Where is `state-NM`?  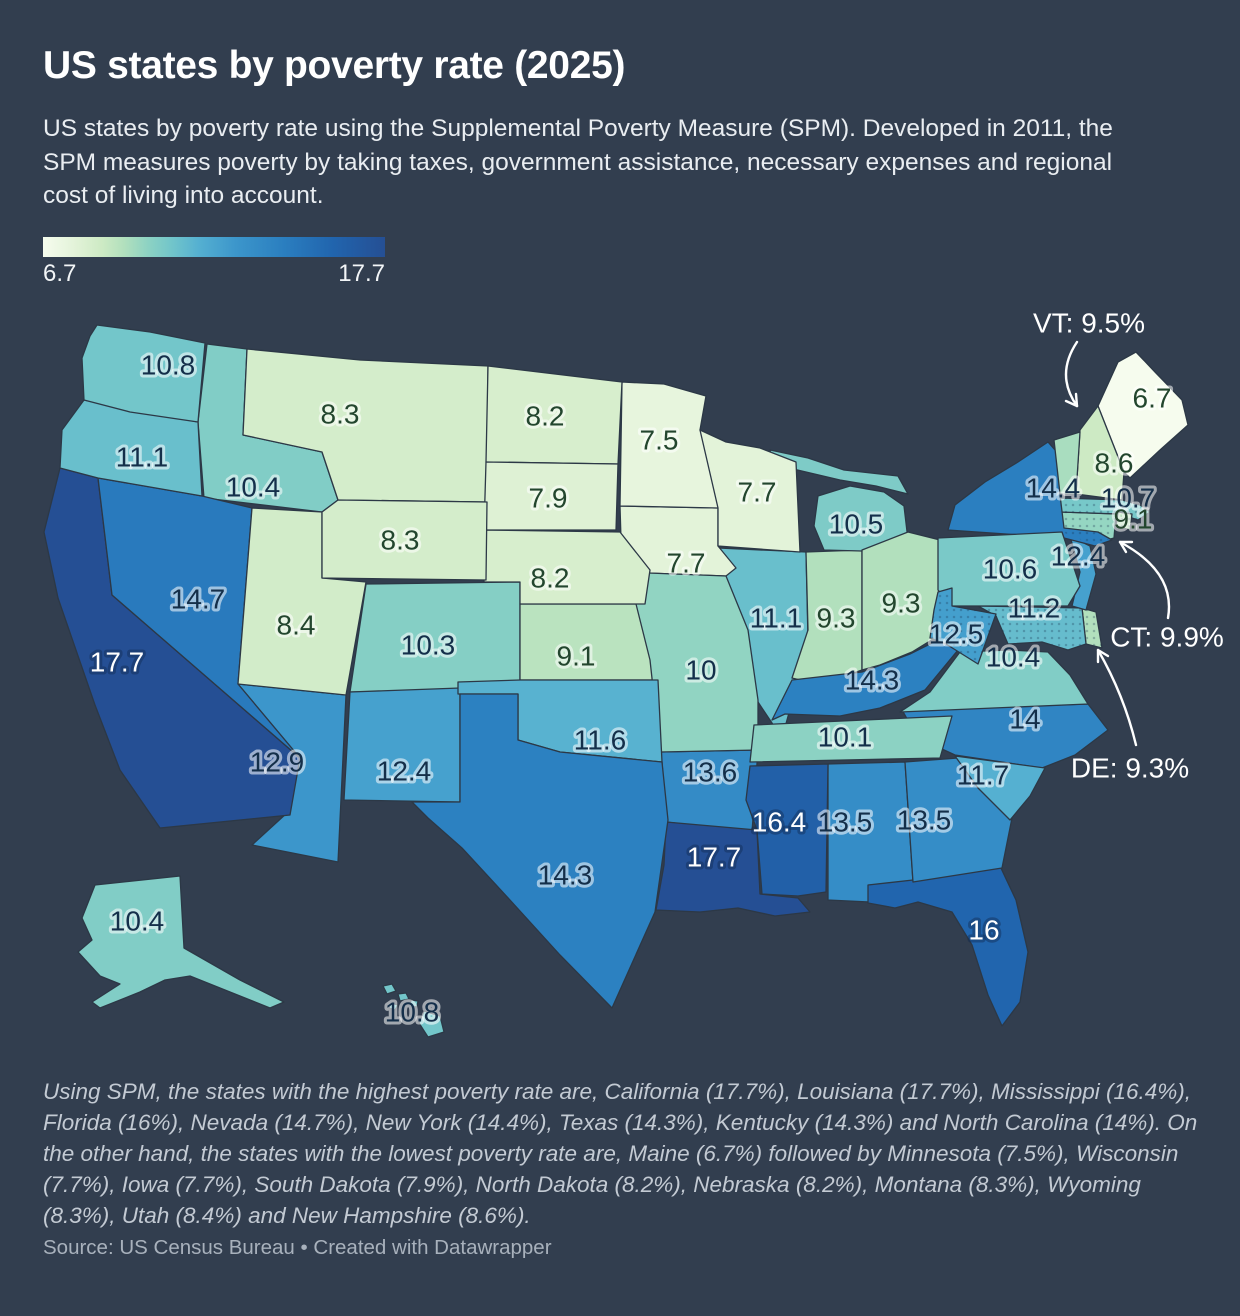 state-NM is located at coordinates (402, 745).